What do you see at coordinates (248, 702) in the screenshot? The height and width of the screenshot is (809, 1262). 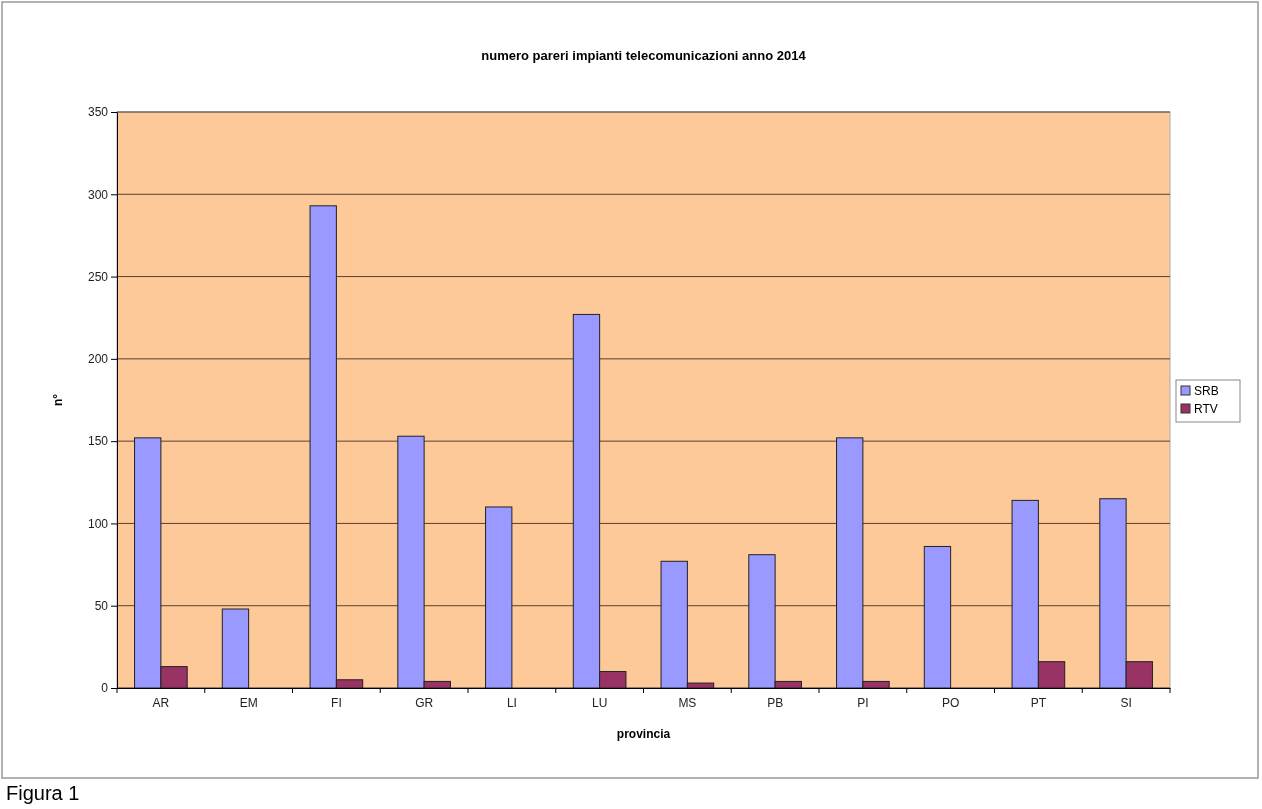 I see `x-tick-label: EM` at bounding box center [248, 702].